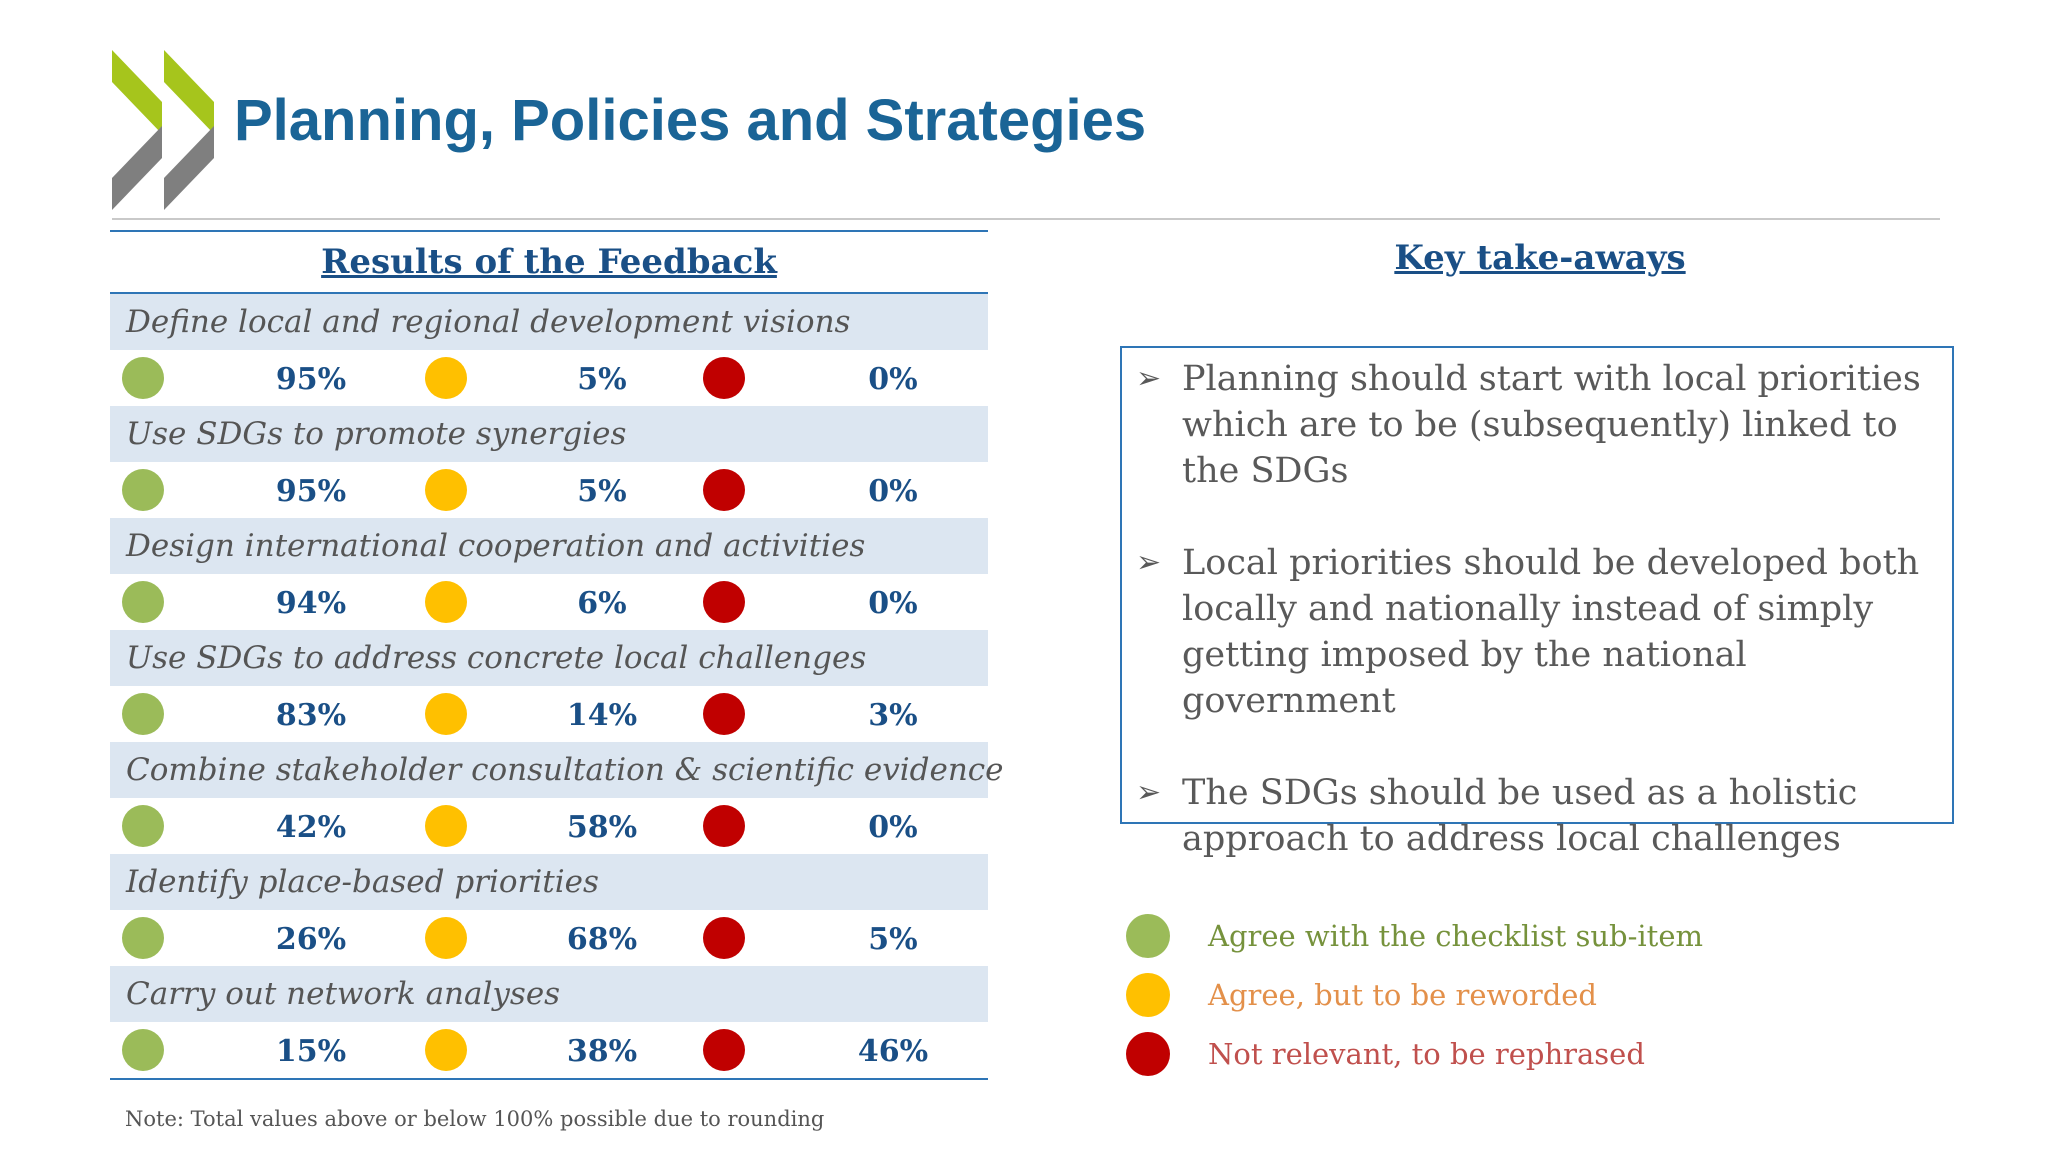 Image resolution: width=2048 pixels, height=1152 pixels. What do you see at coordinates (893, 1051) in the screenshot?
I see `not-relevant-percentage: 46%` at bounding box center [893, 1051].